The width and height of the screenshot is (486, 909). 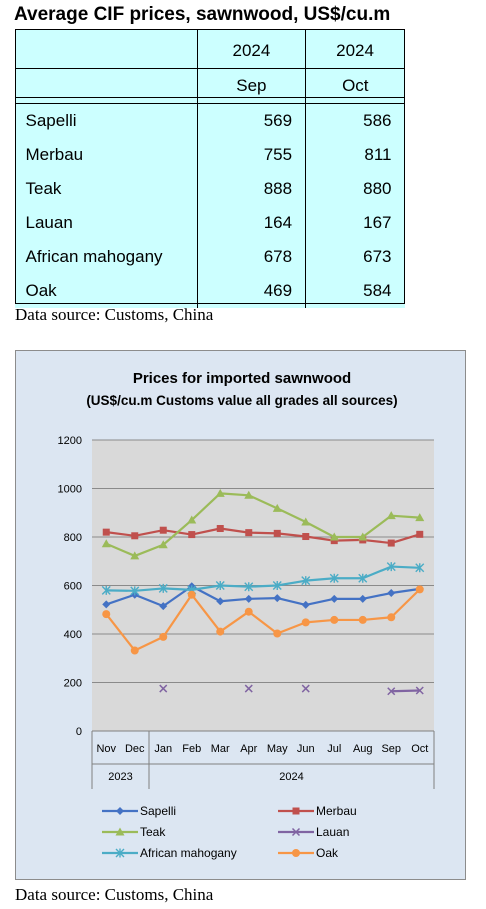 I want to click on row-name: Oak, so click(x=41, y=290).